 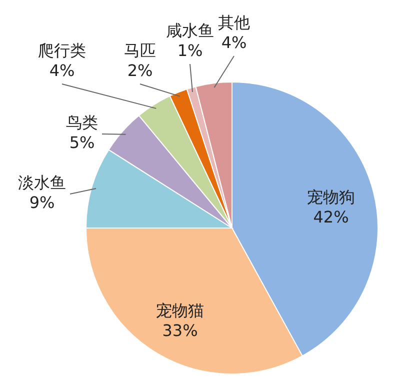 I want to click on data-label: 5%, so click(x=82, y=142).